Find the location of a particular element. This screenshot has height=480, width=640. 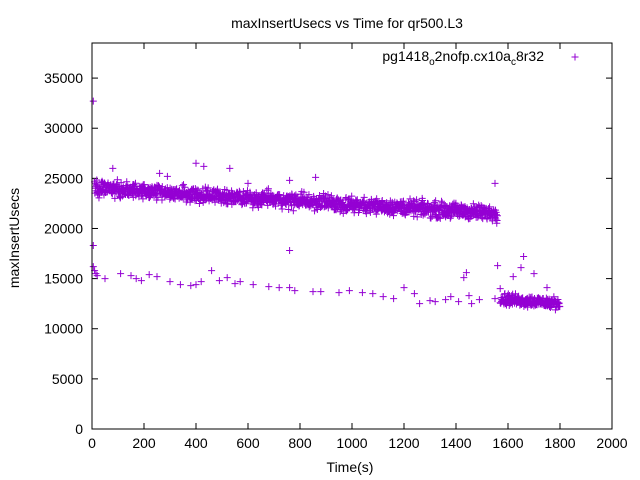

x-tick-label: 1000 is located at coordinates (351, 443).